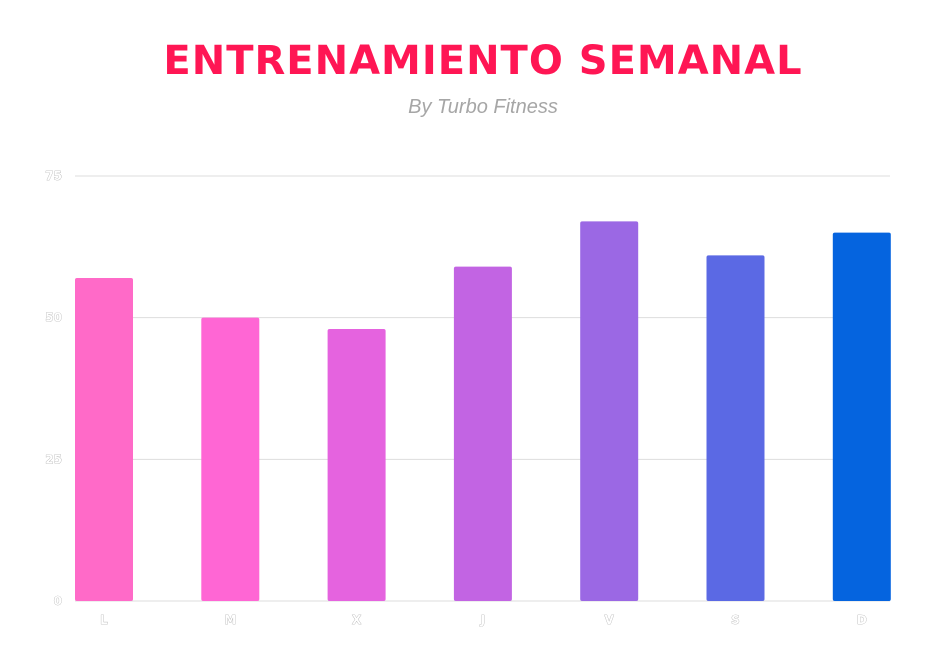 This screenshot has height=668, width=942. What do you see at coordinates (357, 620) in the screenshot?
I see `x-tick-label: X` at bounding box center [357, 620].